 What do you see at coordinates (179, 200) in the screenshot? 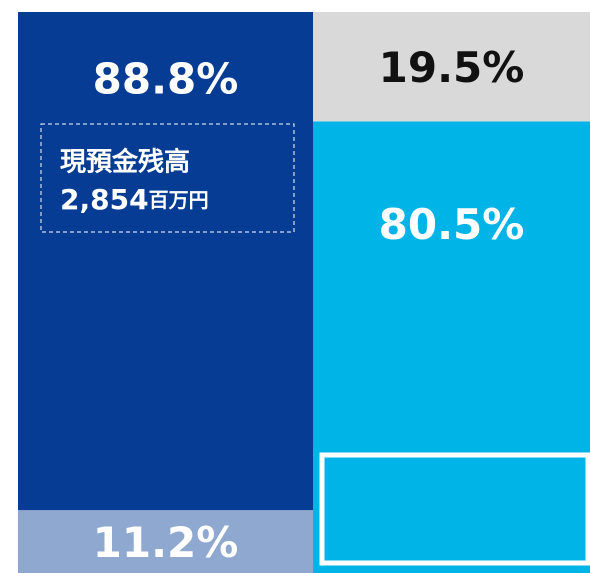
I see `annotation-unit: 百万円` at bounding box center [179, 200].